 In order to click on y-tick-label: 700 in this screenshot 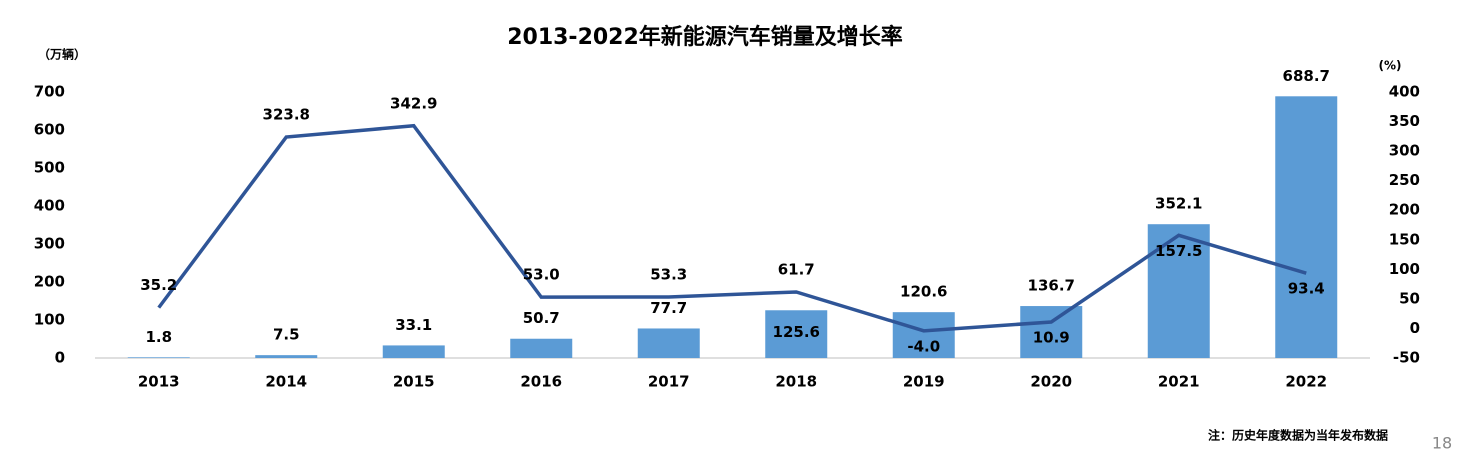, I will do `click(49, 92)`.